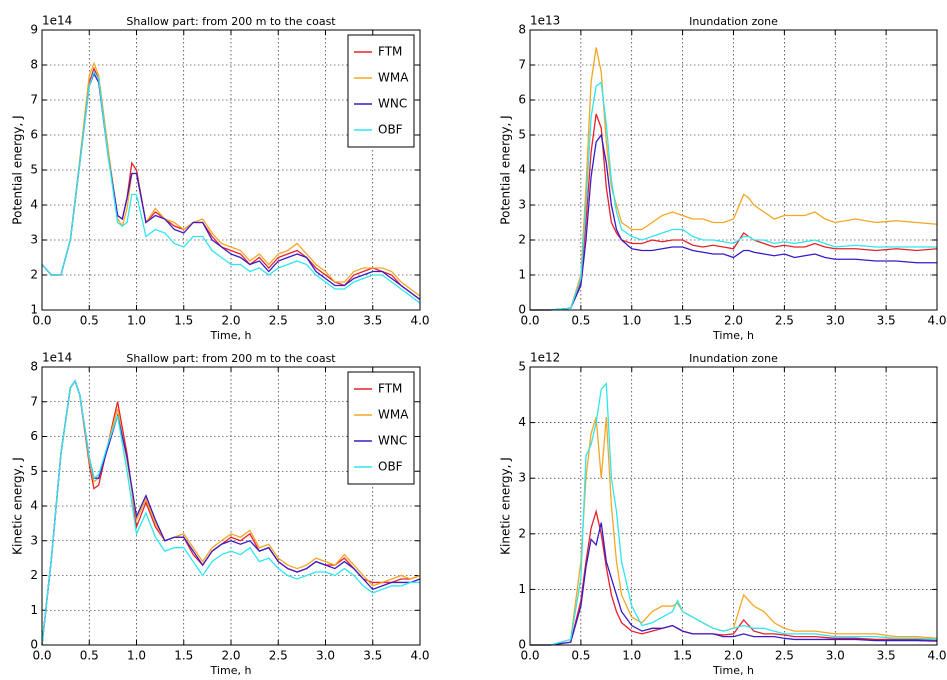 This screenshot has height=680, width=947. I want to click on y-offset: 1e12, so click(545, 358).